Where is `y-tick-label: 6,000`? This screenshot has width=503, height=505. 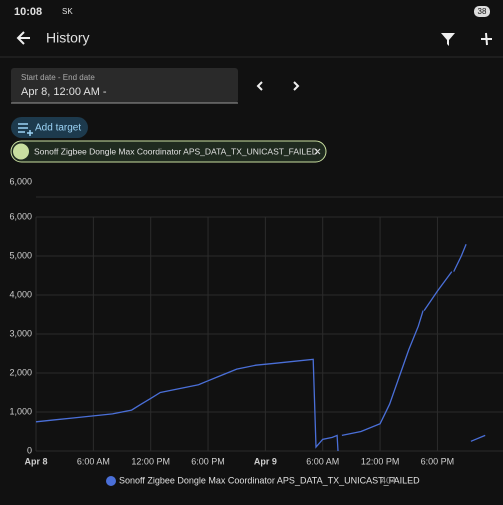
y-tick-label: 6,000 is located at coordinates (20, 216).